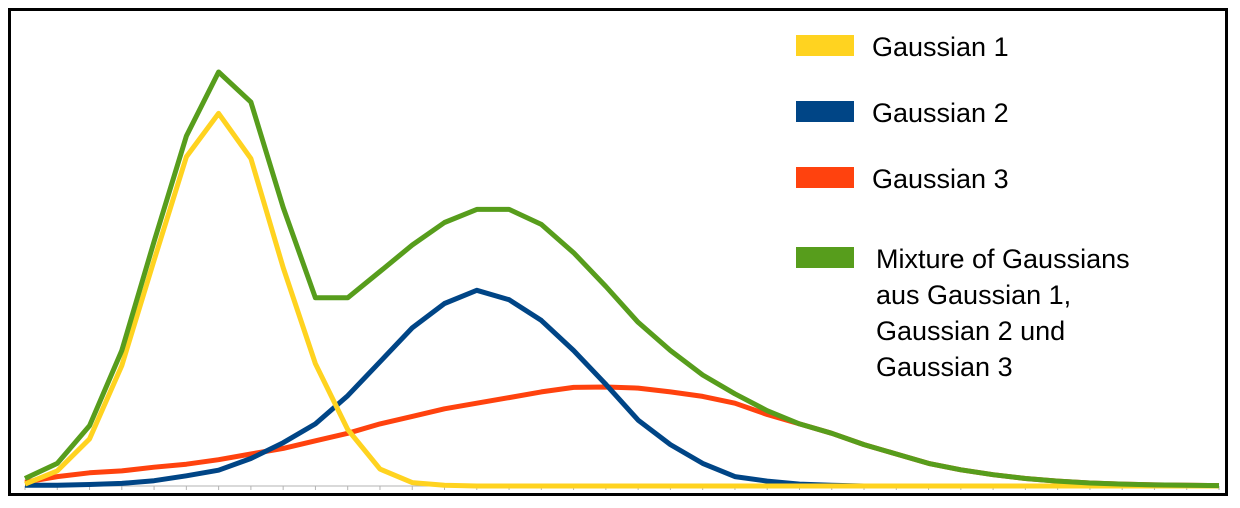 This screenshot has height=508, width=1240. What do you see at coordinates (1003, 259) in the screenshot?
I see `legend-label: Mixture of Gaussians` at bounding box center [1003, 259].